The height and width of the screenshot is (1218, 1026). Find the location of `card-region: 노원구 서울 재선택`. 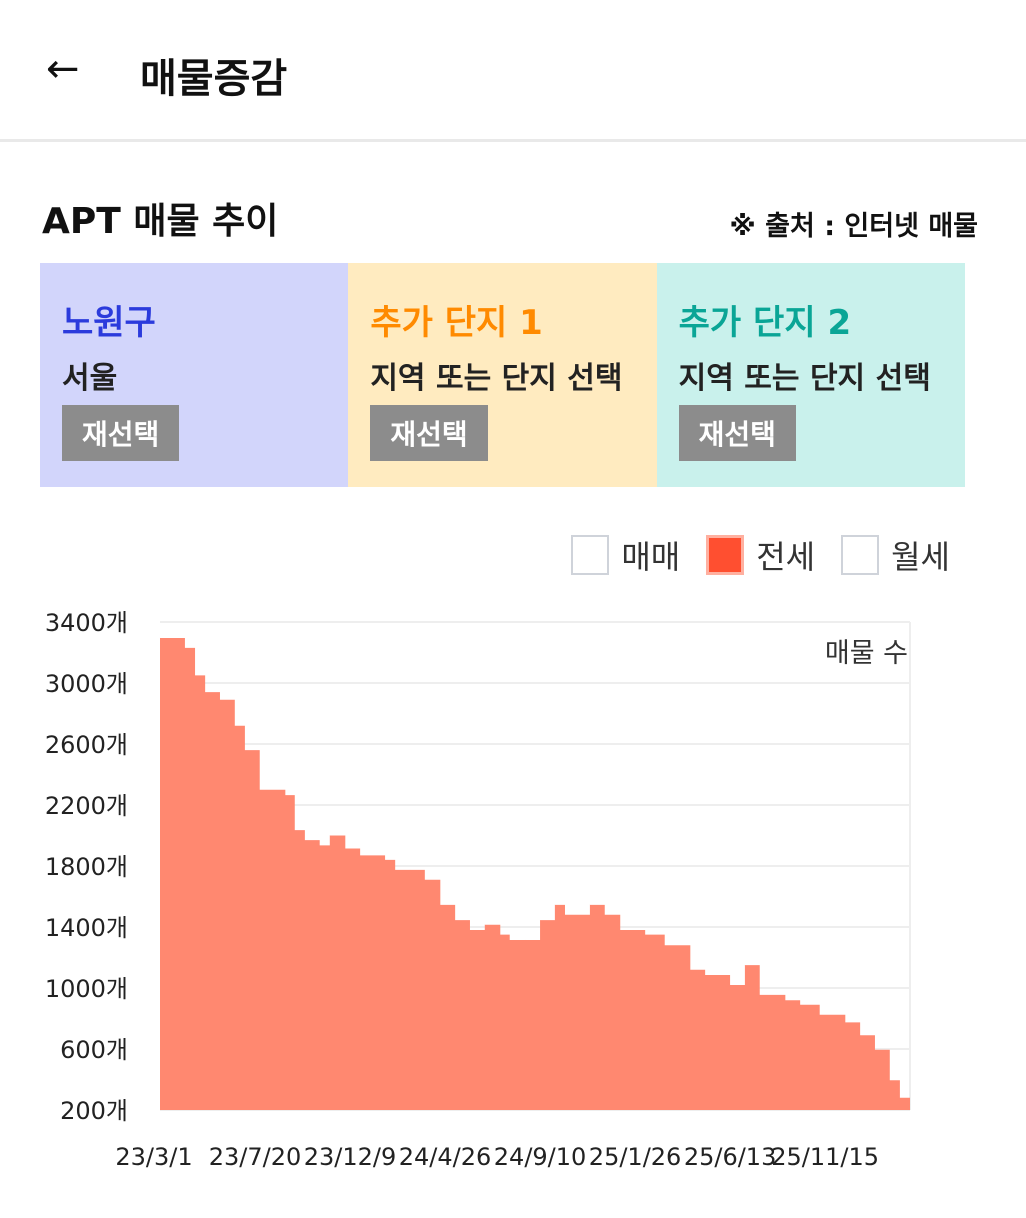

card-region: 노원구 서울 재선택 is located at coordinates (194, 375).